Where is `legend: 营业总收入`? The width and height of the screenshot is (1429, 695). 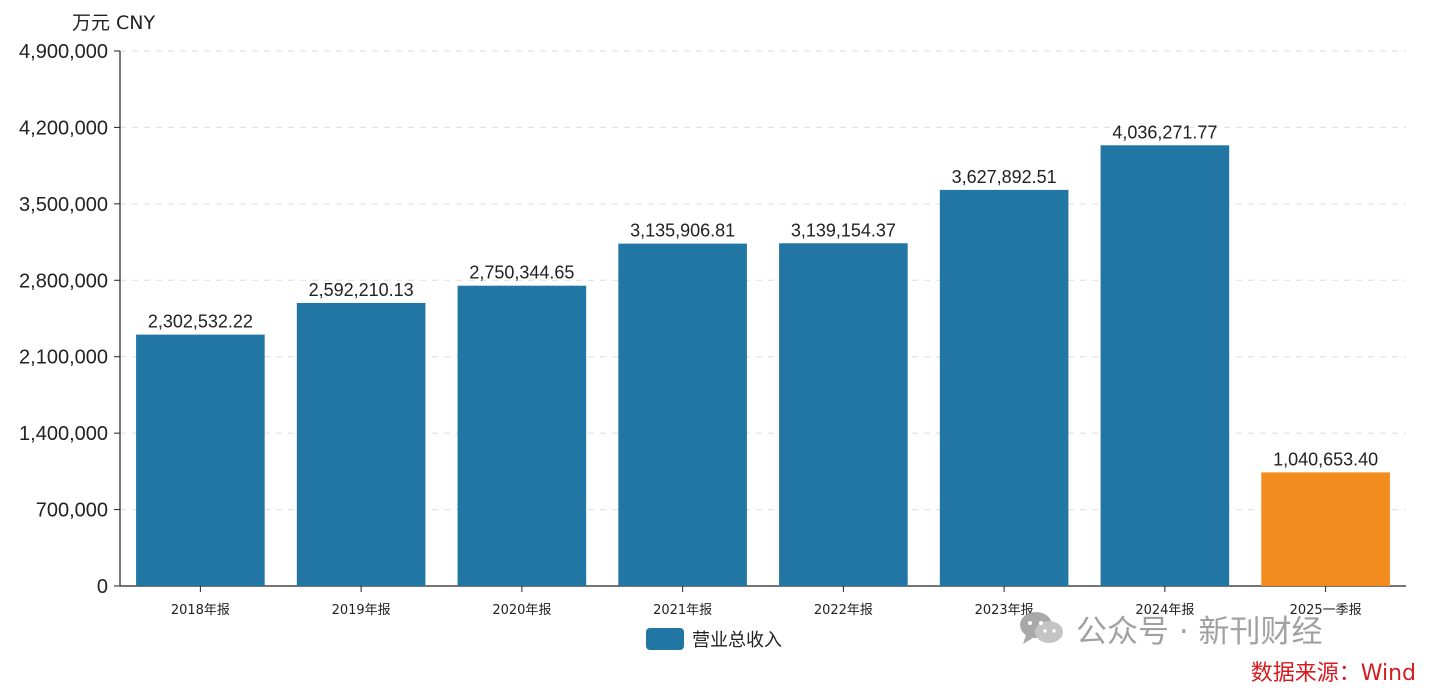 legend: 营业总收入 is located at coordinates (714, 639).